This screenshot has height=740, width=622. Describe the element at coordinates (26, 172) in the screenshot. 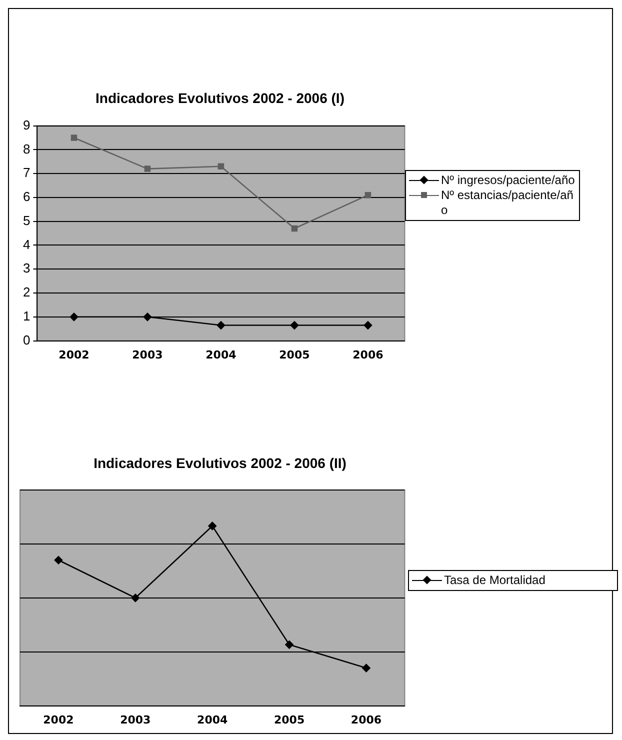

I see `y-tick-label: 7` at that location.